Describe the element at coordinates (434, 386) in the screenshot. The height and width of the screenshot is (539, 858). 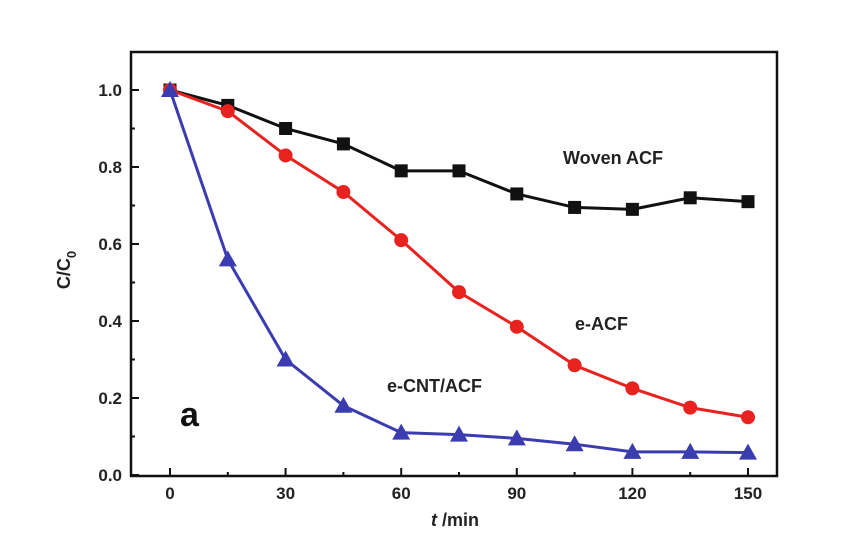
I see `series-label-e-cnt-acf: e-CNT/ACF` at that location.